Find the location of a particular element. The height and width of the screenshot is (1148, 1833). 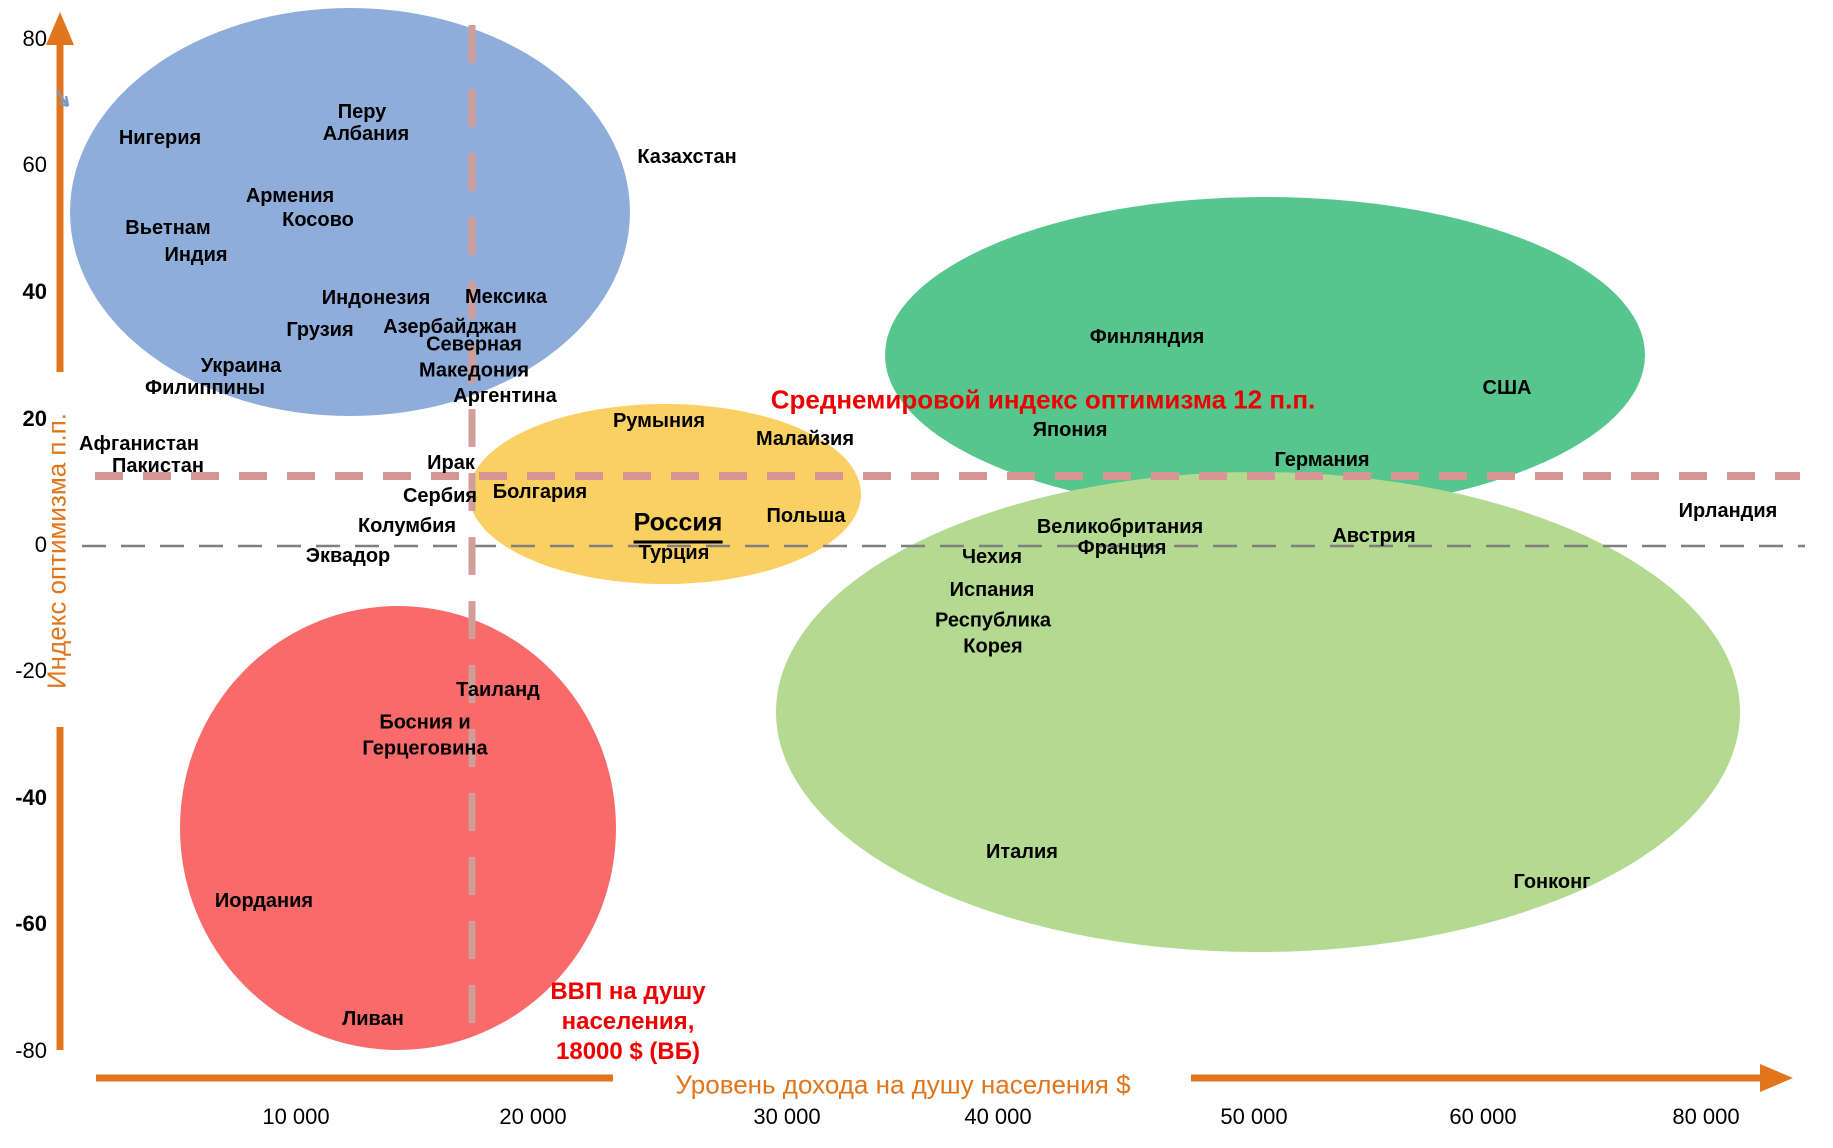

country-label: Чехия is located at coordinates (992, 556).